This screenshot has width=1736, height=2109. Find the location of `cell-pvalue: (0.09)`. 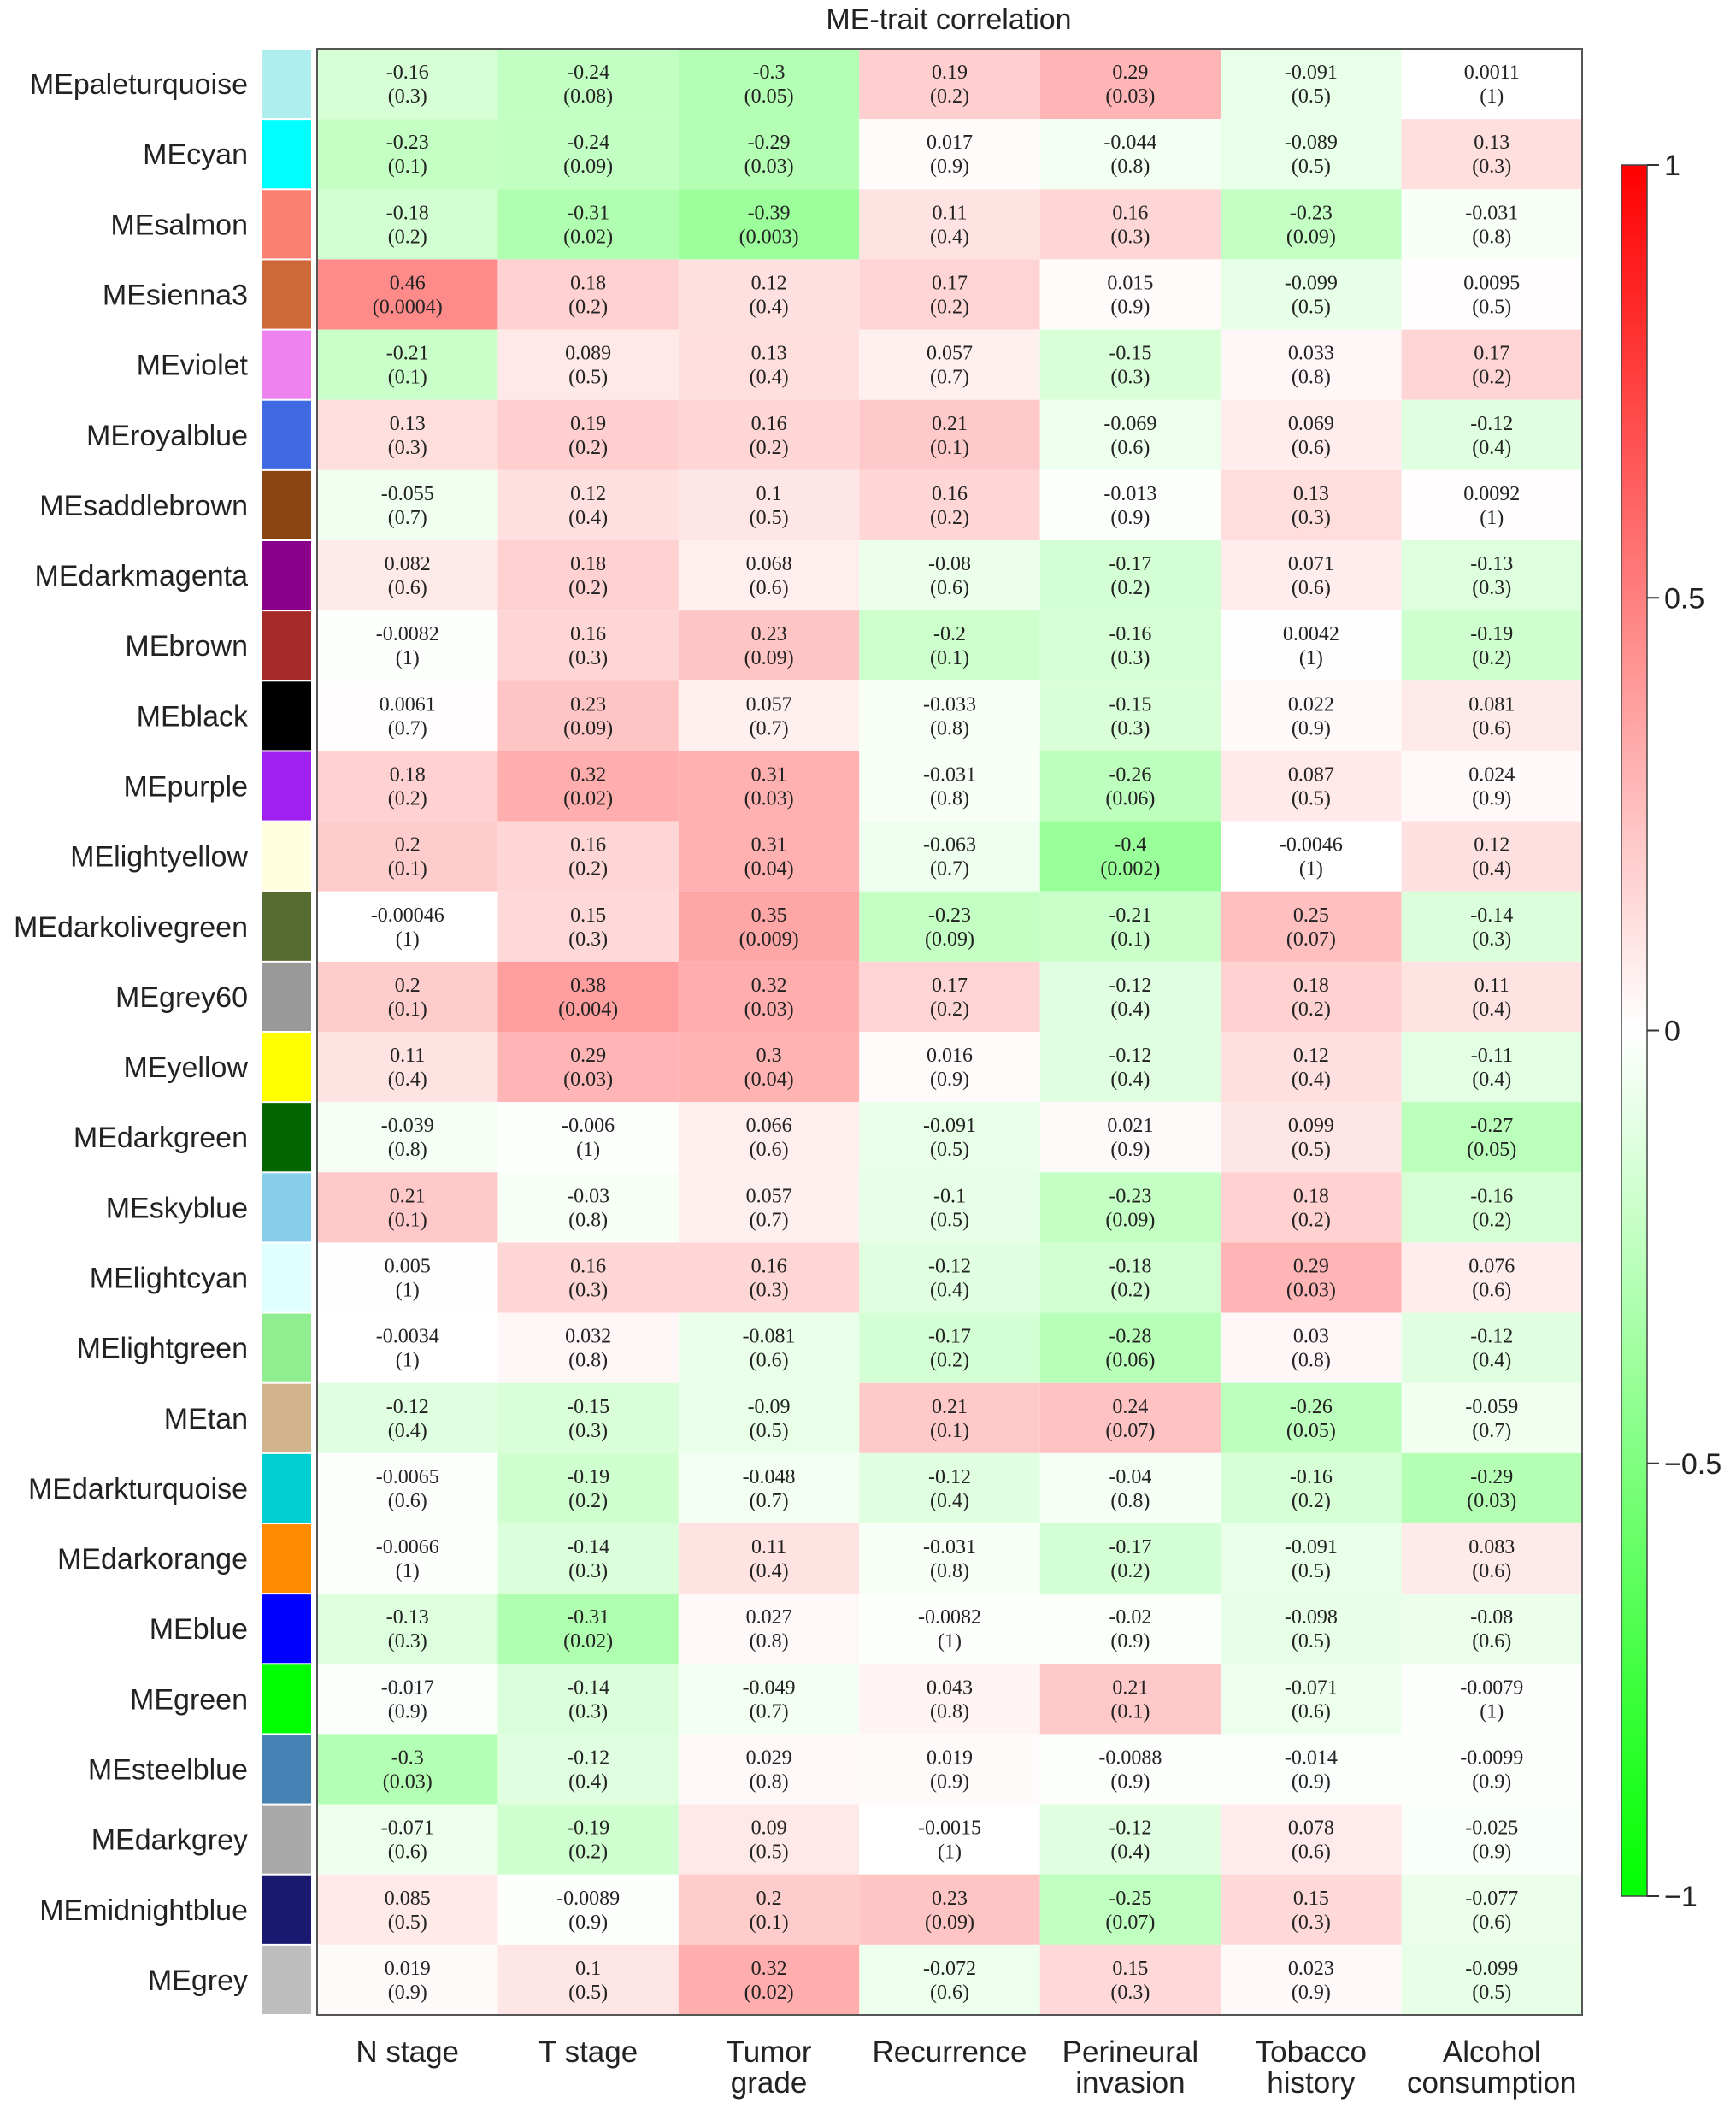

cell-pvalue: (0.09) is located at coordinates (1311, 237).